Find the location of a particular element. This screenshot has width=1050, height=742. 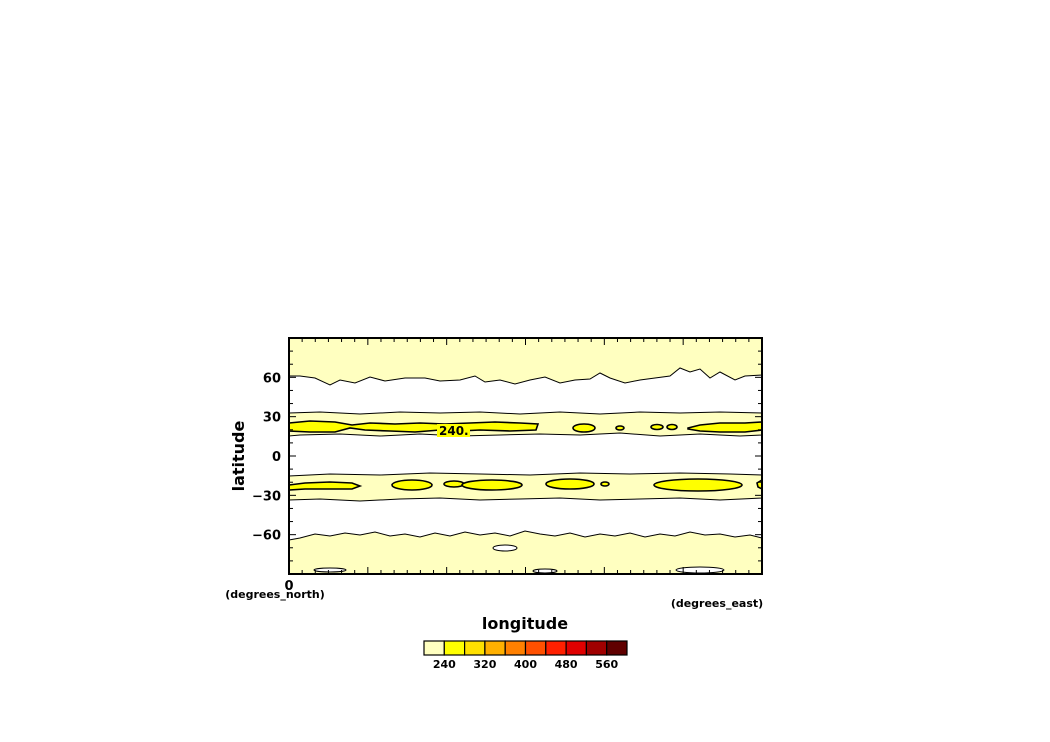

y-units-label: (degrees_north) is located at coordinates (275, 594).